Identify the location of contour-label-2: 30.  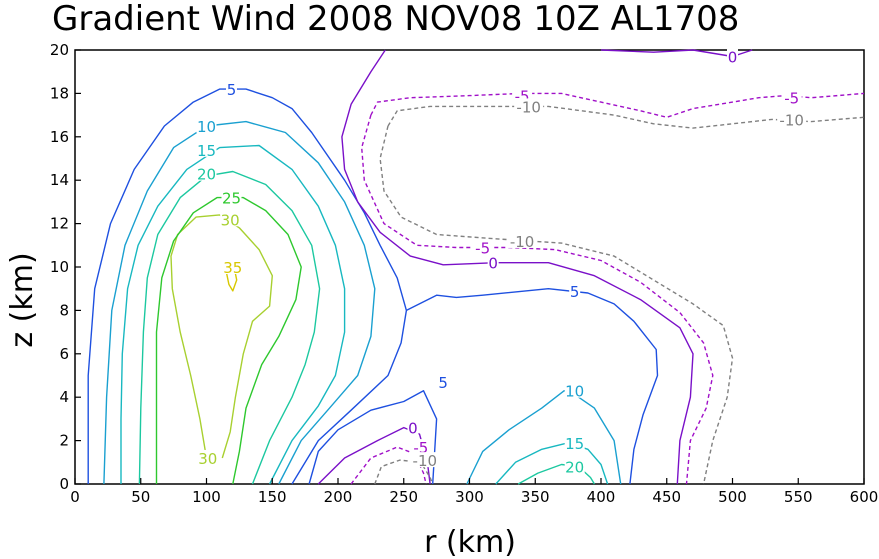
(230, 220).